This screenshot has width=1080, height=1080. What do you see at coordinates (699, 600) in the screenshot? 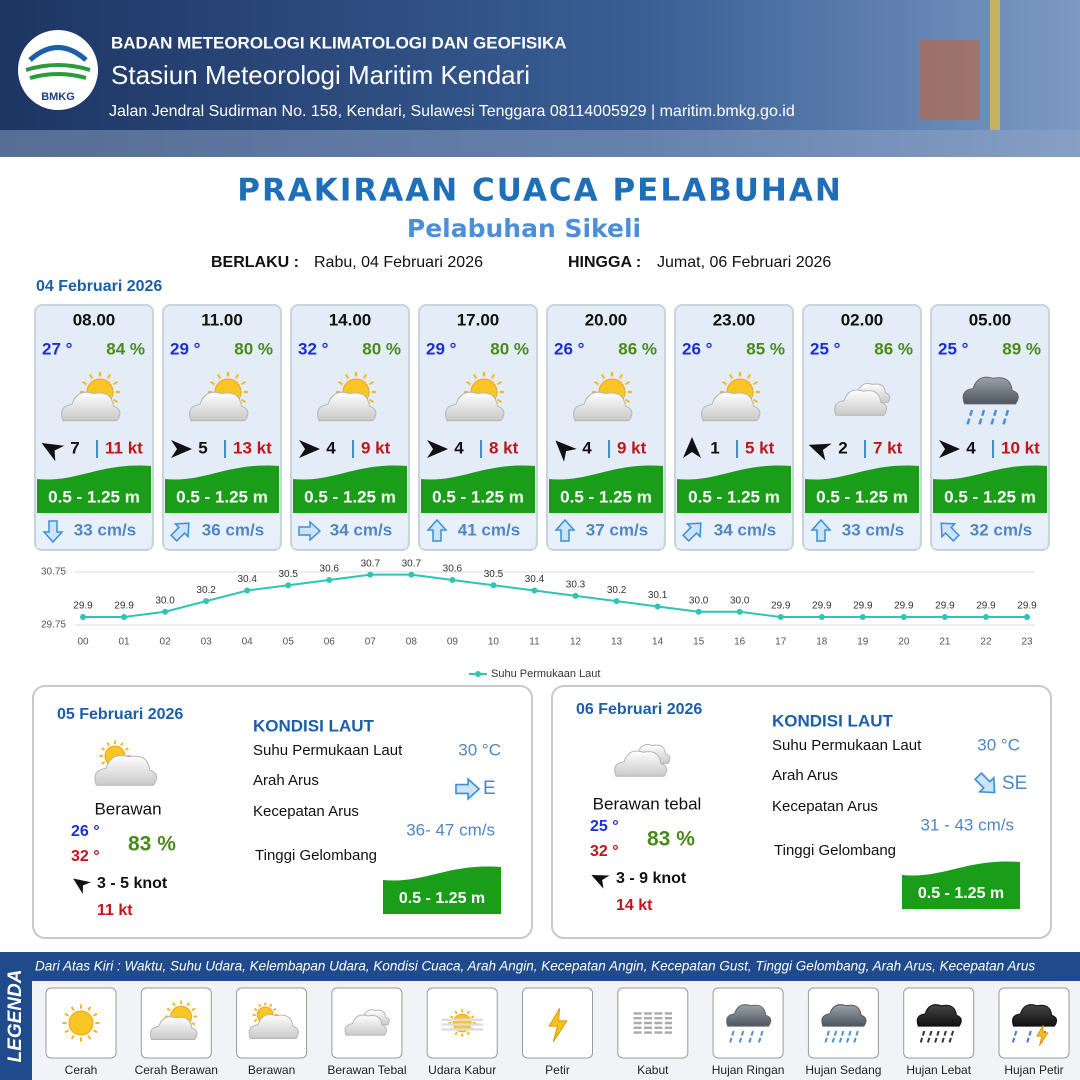
I see `value-label: 30.0` at bounding box center [699, 600].